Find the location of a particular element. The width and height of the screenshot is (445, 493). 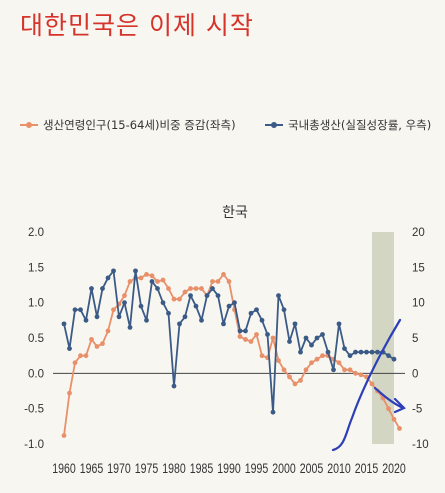

legend-swatch-working-age is located at coordinates (29, 125).